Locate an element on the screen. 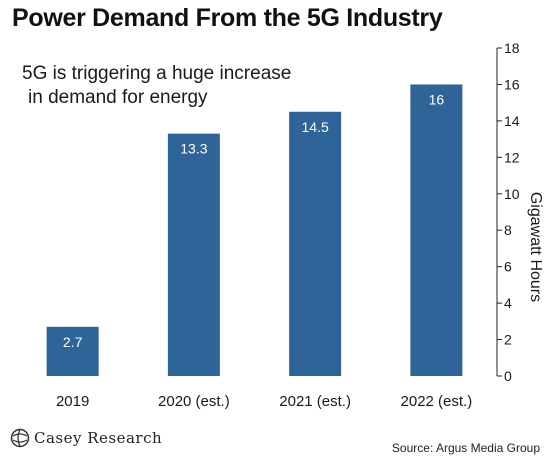 The width and height of the screenshot is (550, 462). chart-title: Power Demand From the 5G Industry is located at coordinates (227, 18).